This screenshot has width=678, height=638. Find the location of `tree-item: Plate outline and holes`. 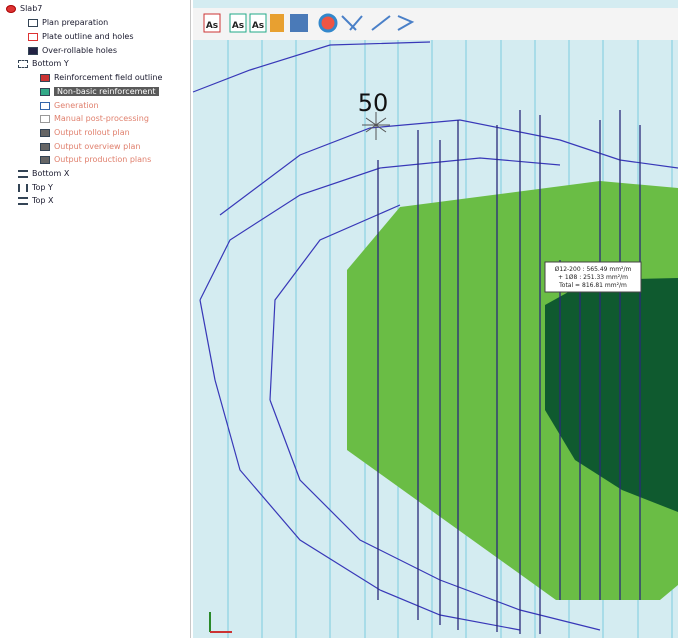

tree-item: Plate outline and holes is located at coordinates (81, 36).